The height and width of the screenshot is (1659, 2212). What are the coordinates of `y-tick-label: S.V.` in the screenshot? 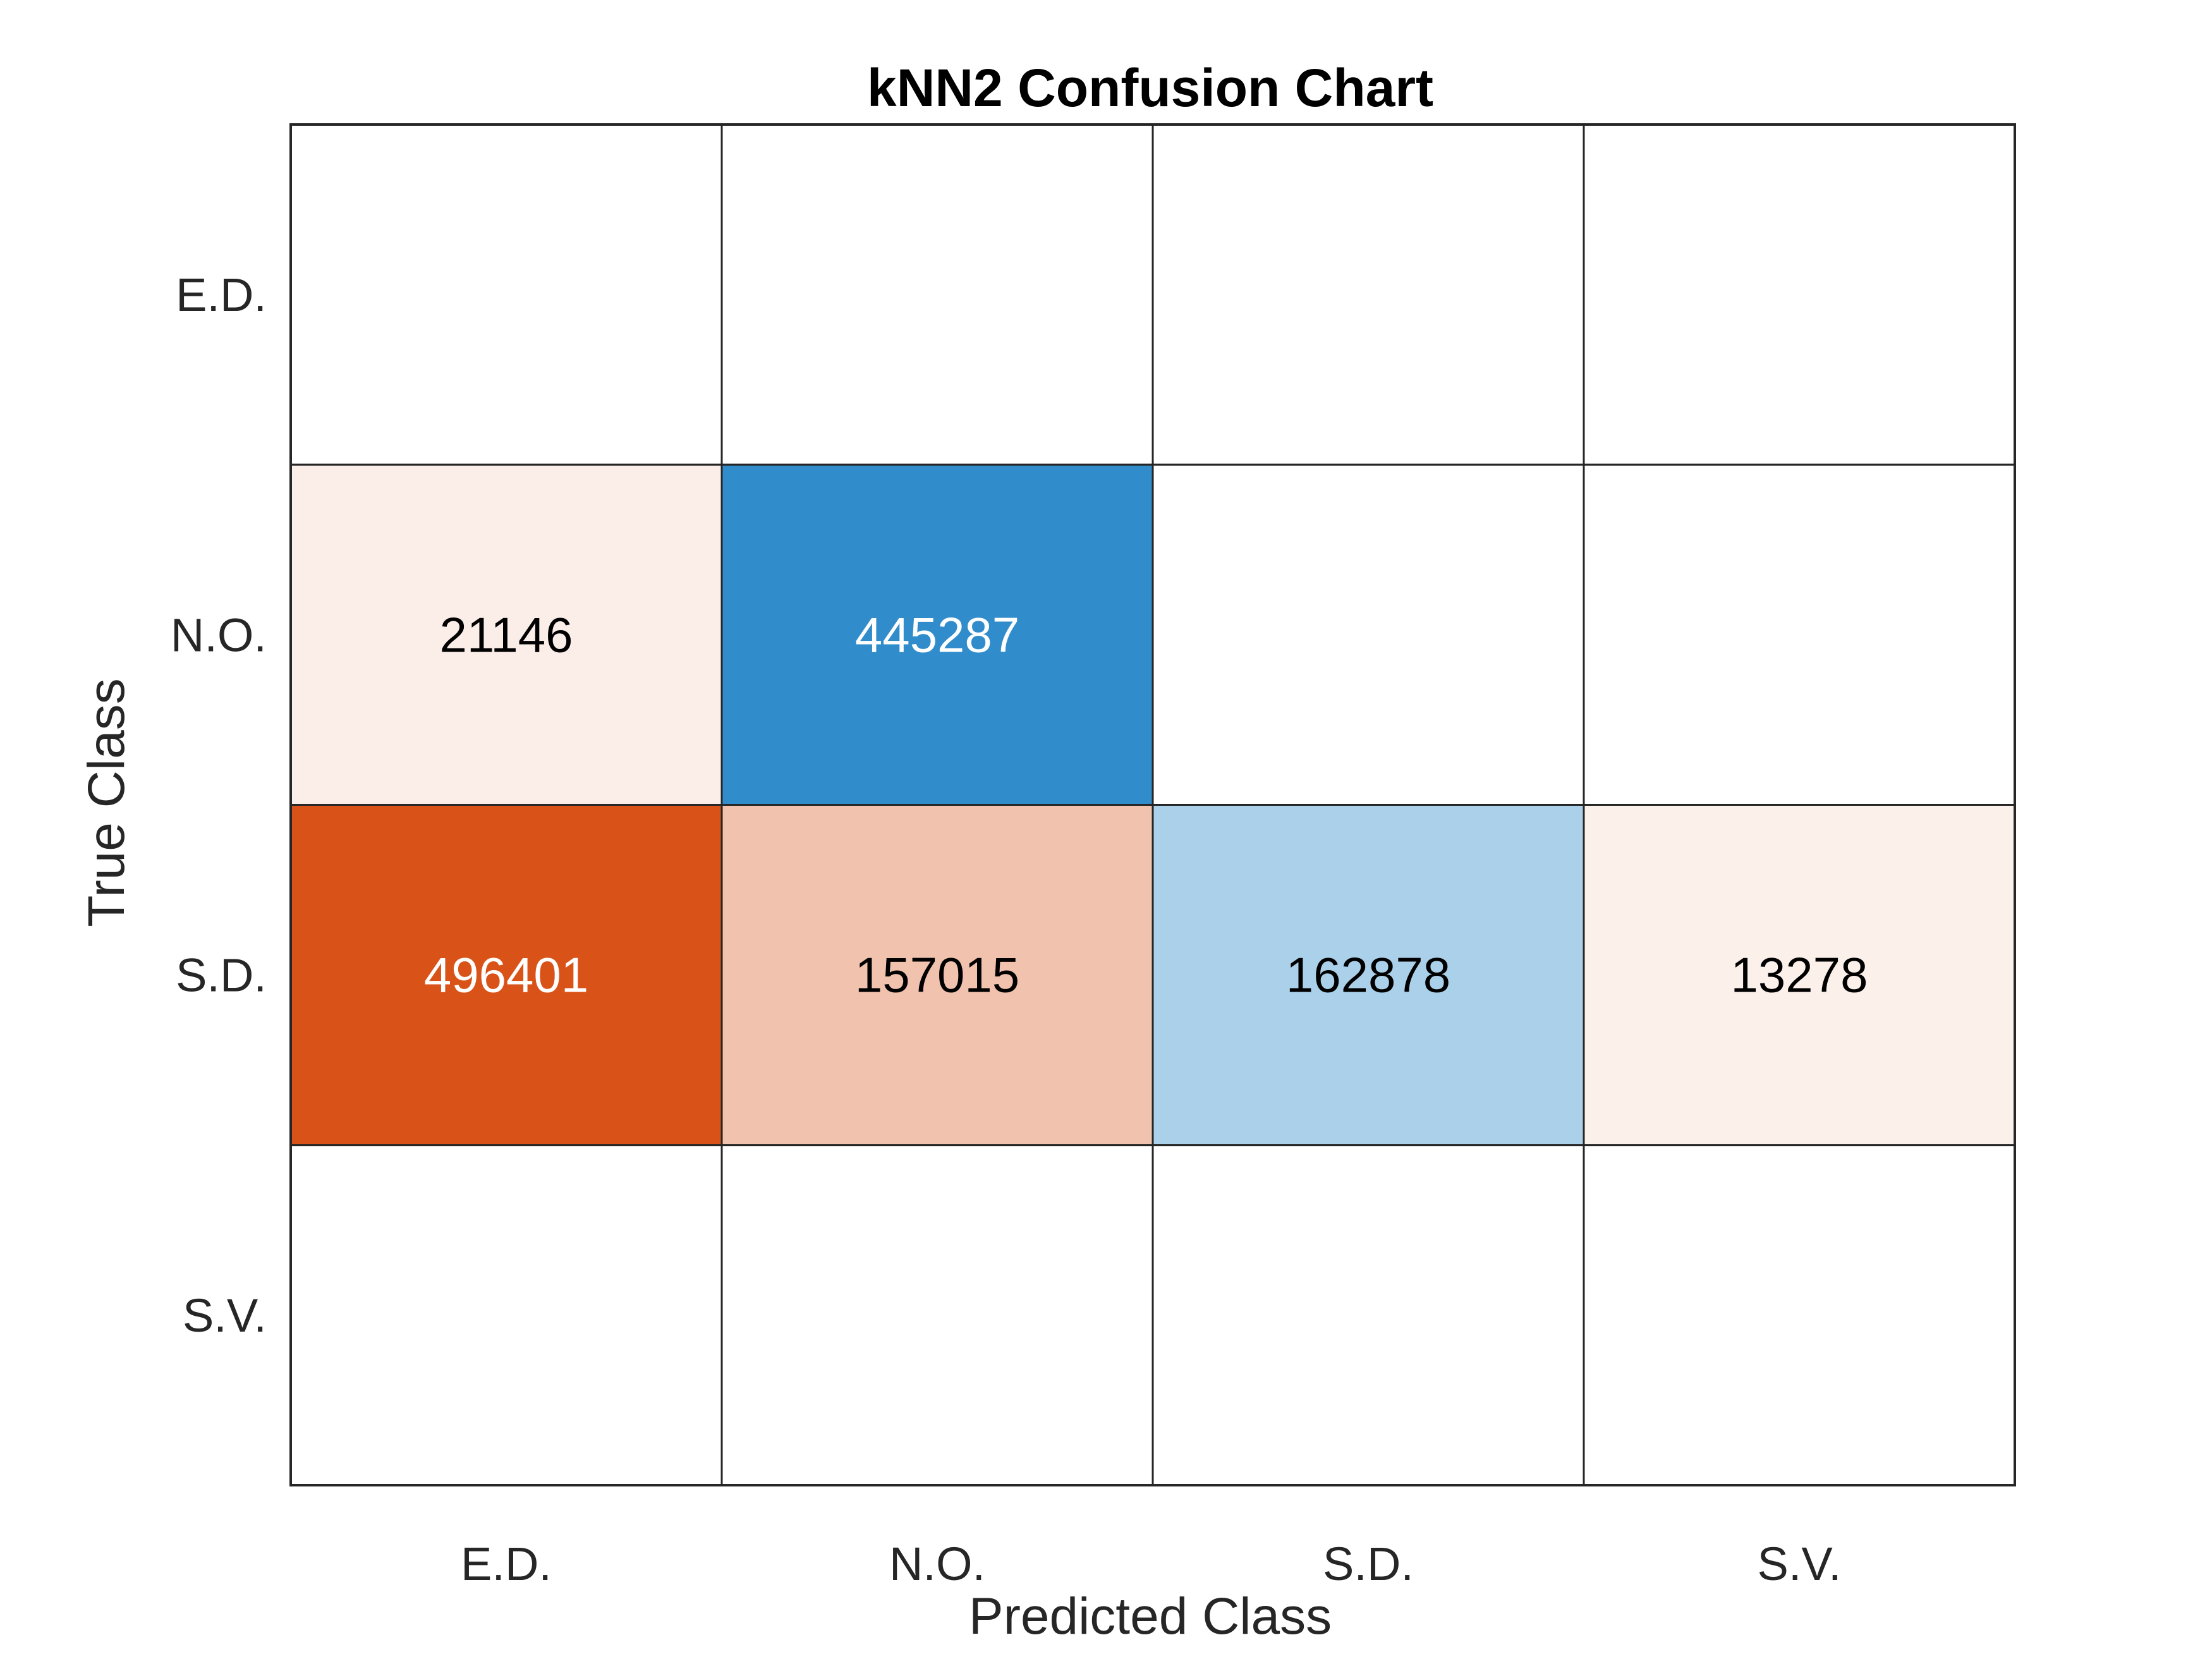 It's located at (225, 1315).